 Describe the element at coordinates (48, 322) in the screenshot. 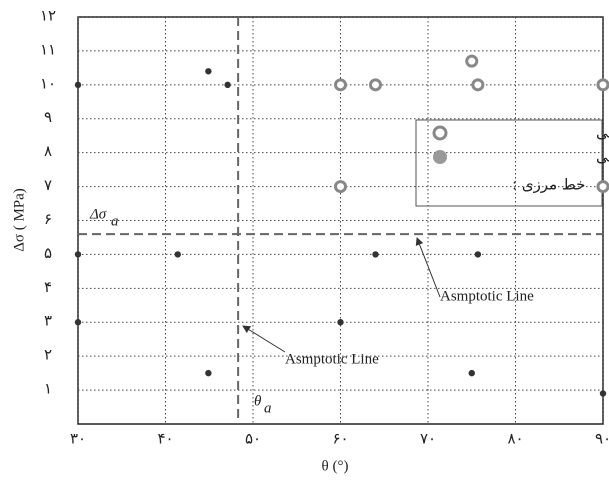

I see `y-tick-label: ۳` at that location.